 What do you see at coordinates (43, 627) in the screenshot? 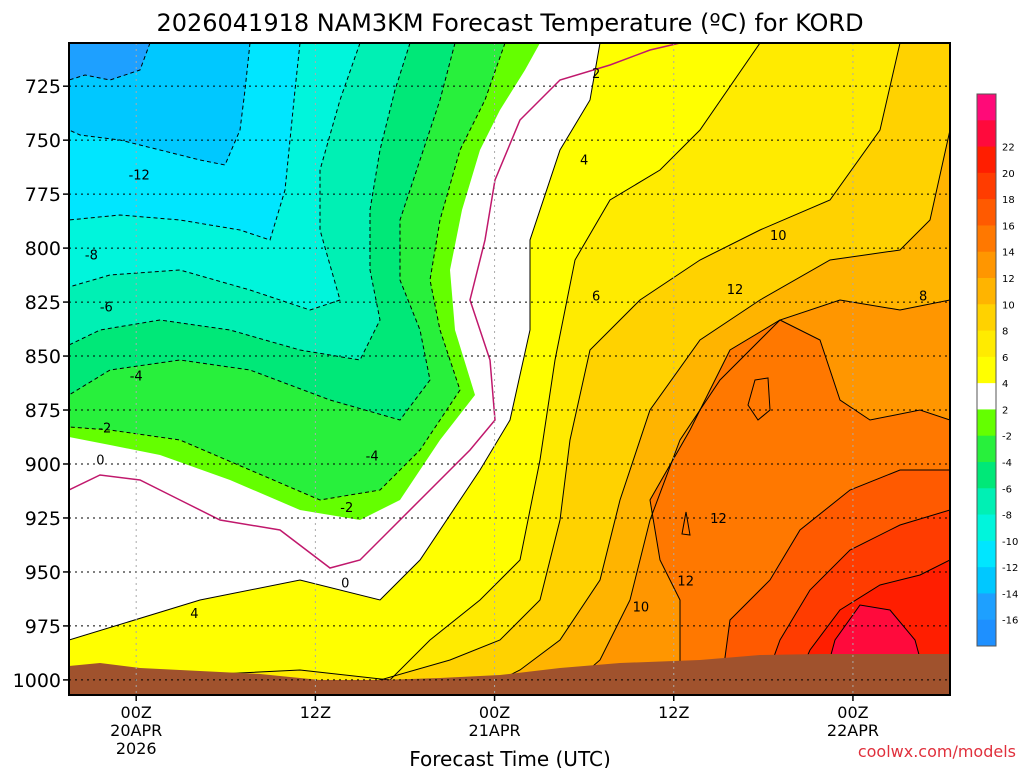
I see `y-tick-label: 975` at bounding box center [43, 627].